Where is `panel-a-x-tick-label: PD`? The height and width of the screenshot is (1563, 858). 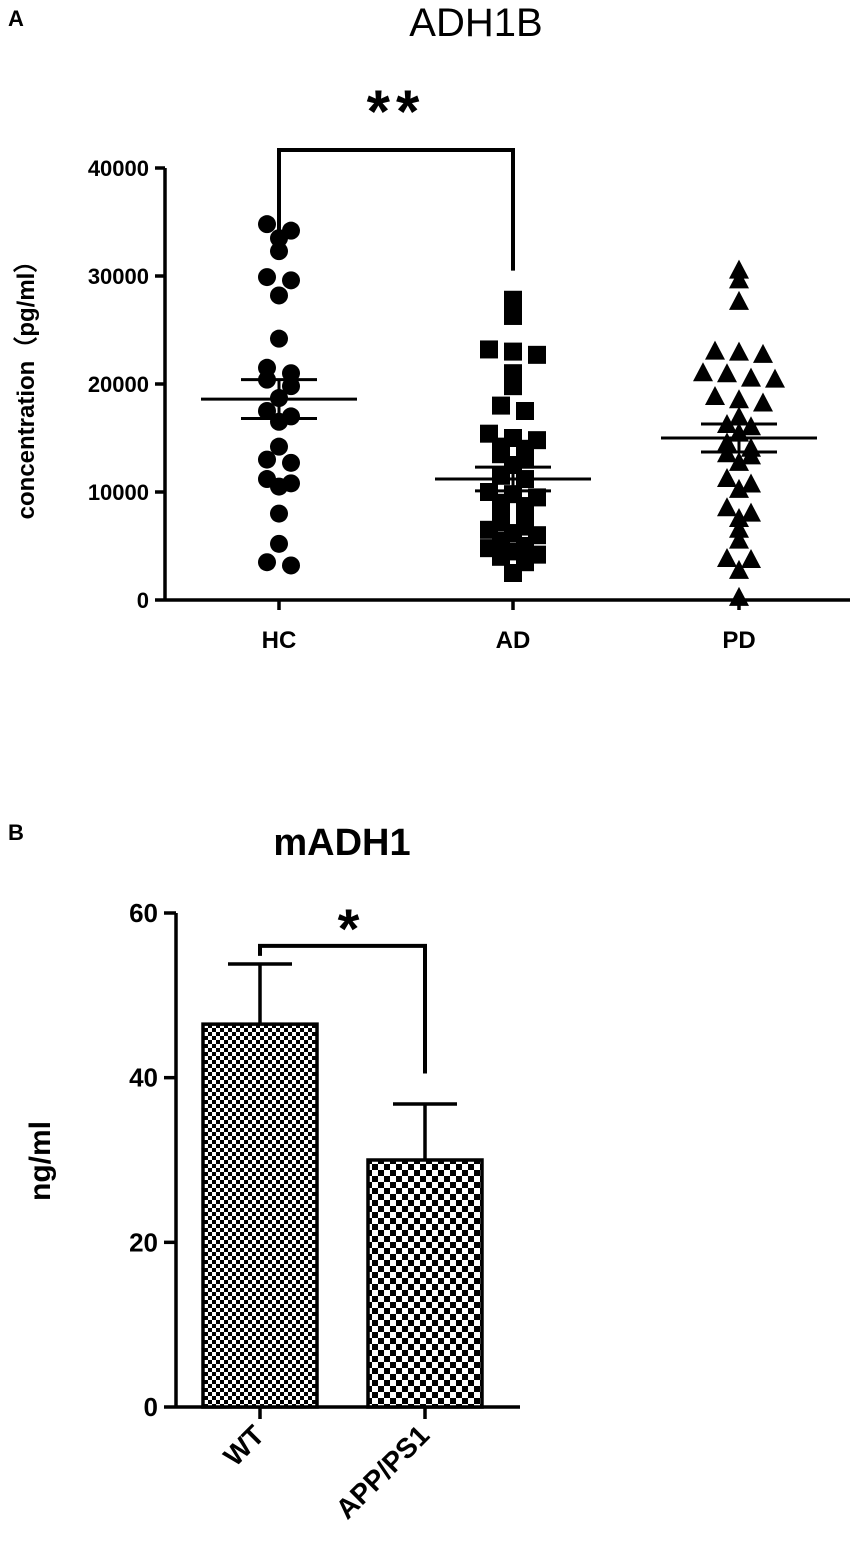 panel-a-x-tick-label: PD is located at coordinates (738, 640).